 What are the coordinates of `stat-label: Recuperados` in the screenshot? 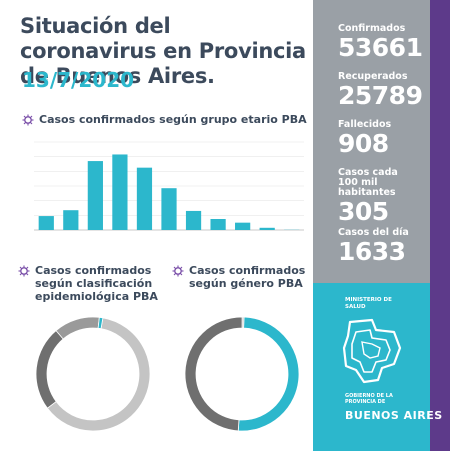 It's located at (373, 76).